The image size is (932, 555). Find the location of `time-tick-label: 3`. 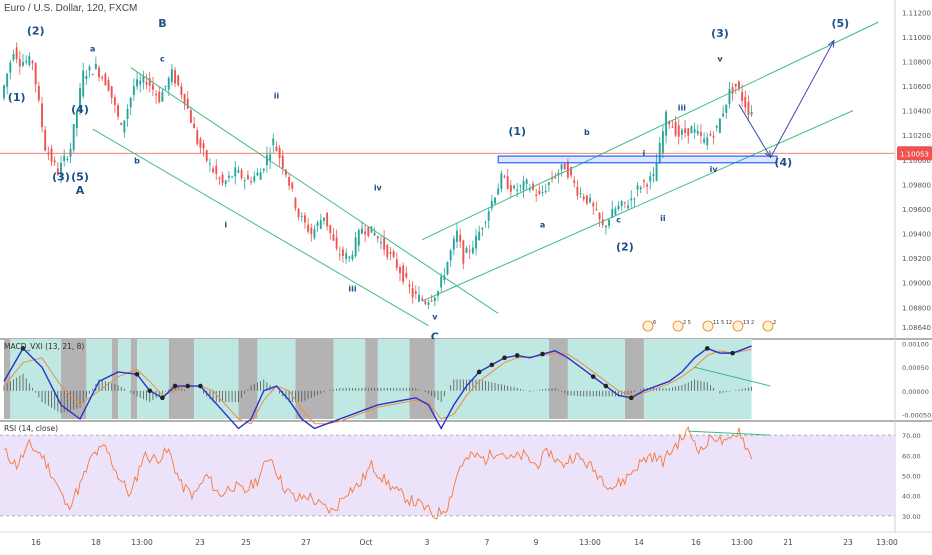

time-tick-label: 3 is located at coordinates (427, 542).